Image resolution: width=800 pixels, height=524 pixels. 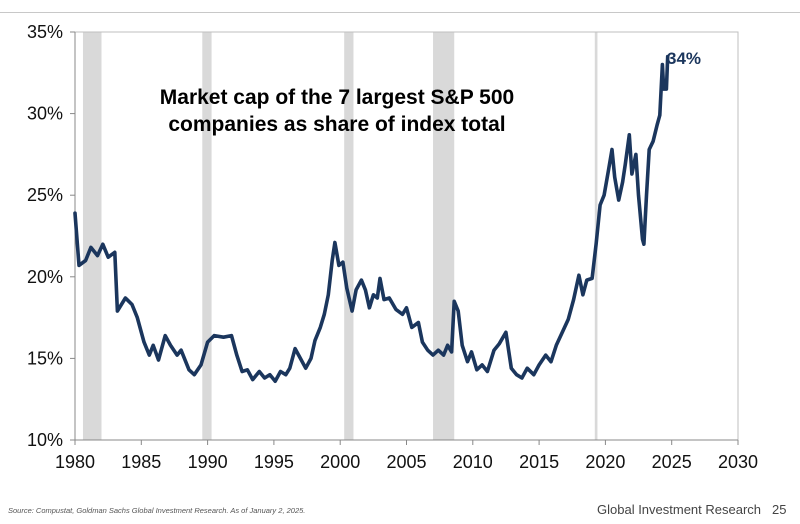 I want to click on y-tick-label: 20%, so click(x=45, y=277).